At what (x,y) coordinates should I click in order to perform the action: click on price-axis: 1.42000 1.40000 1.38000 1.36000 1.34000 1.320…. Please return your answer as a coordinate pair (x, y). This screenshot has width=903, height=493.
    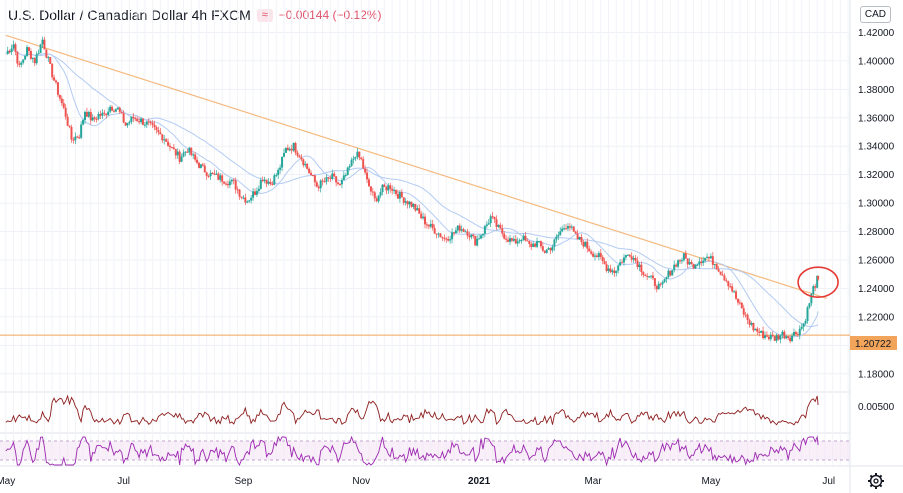
    Looking at the image, I should click on (876, 204).